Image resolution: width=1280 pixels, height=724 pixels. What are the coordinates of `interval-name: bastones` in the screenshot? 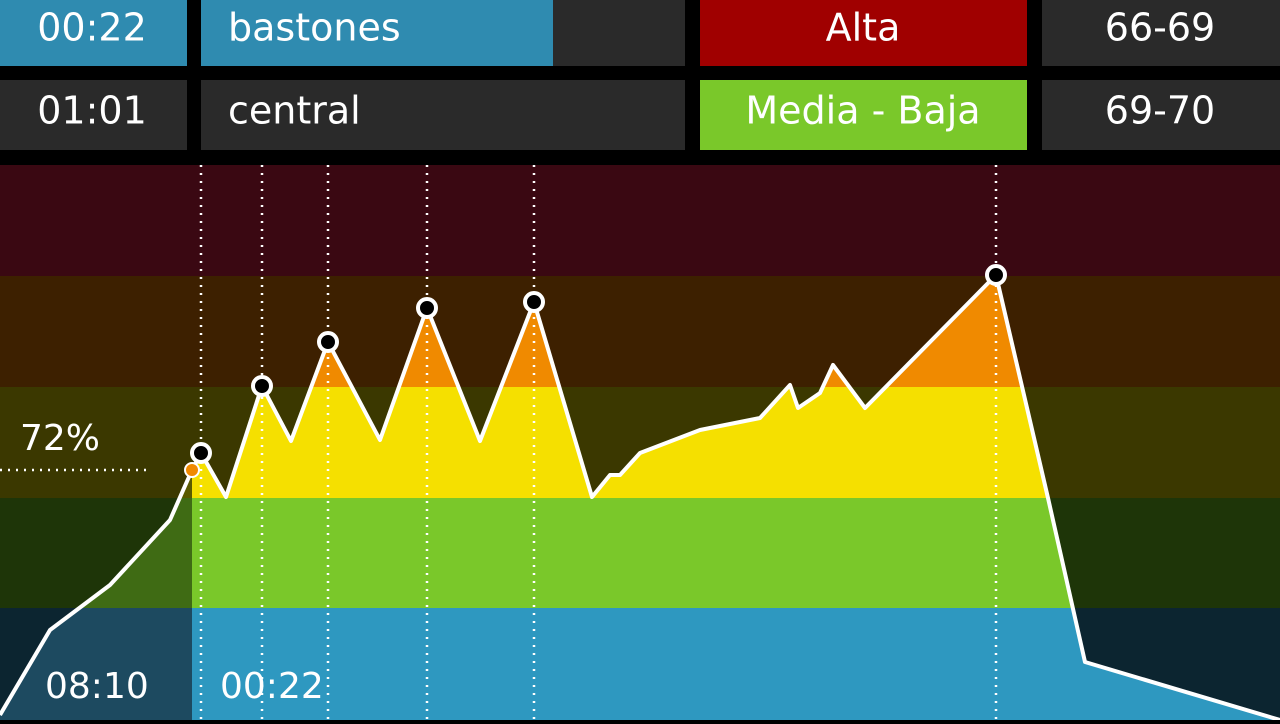 It's located at (314, 28).